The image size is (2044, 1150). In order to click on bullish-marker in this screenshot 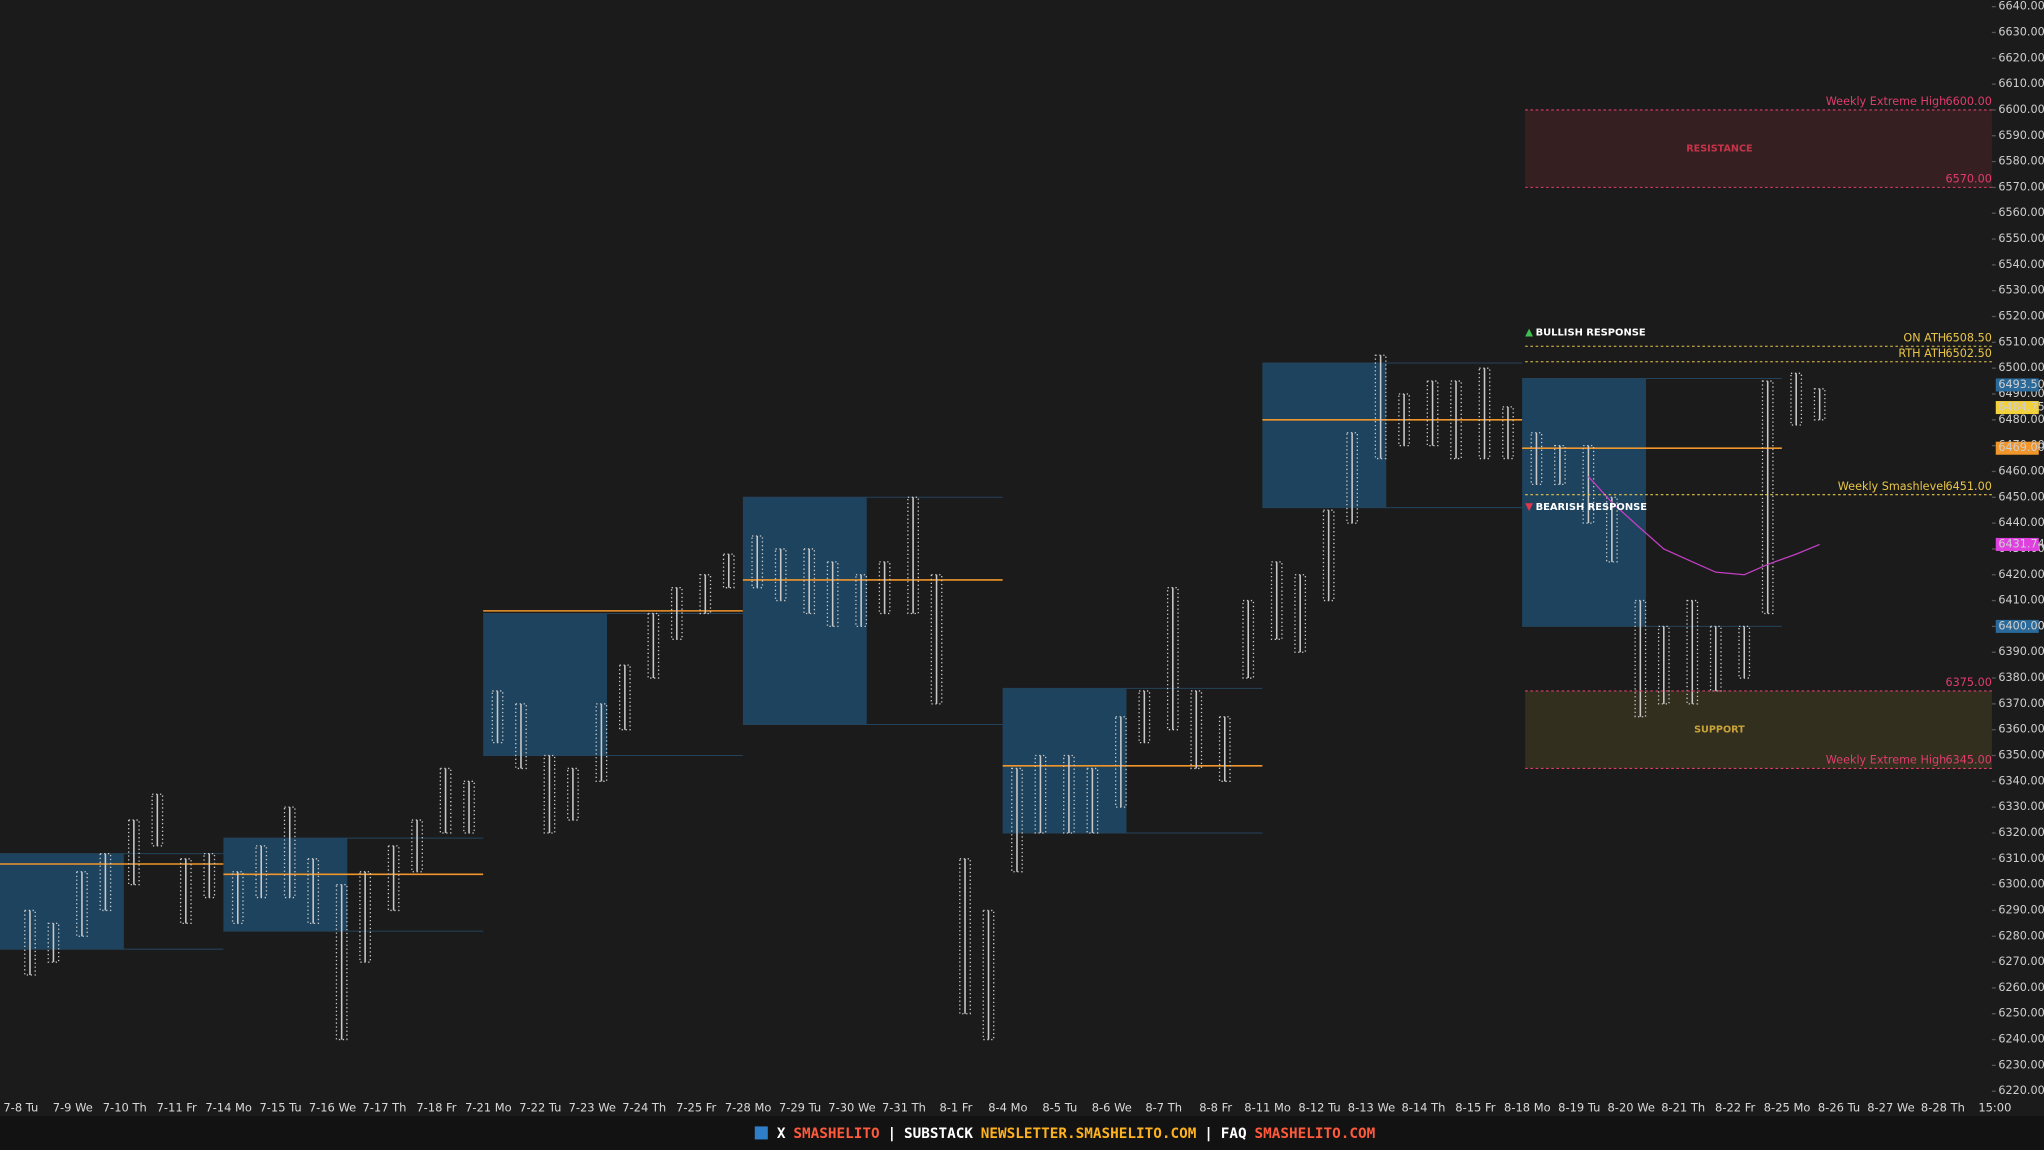, I will do `click(1529, 332)`.